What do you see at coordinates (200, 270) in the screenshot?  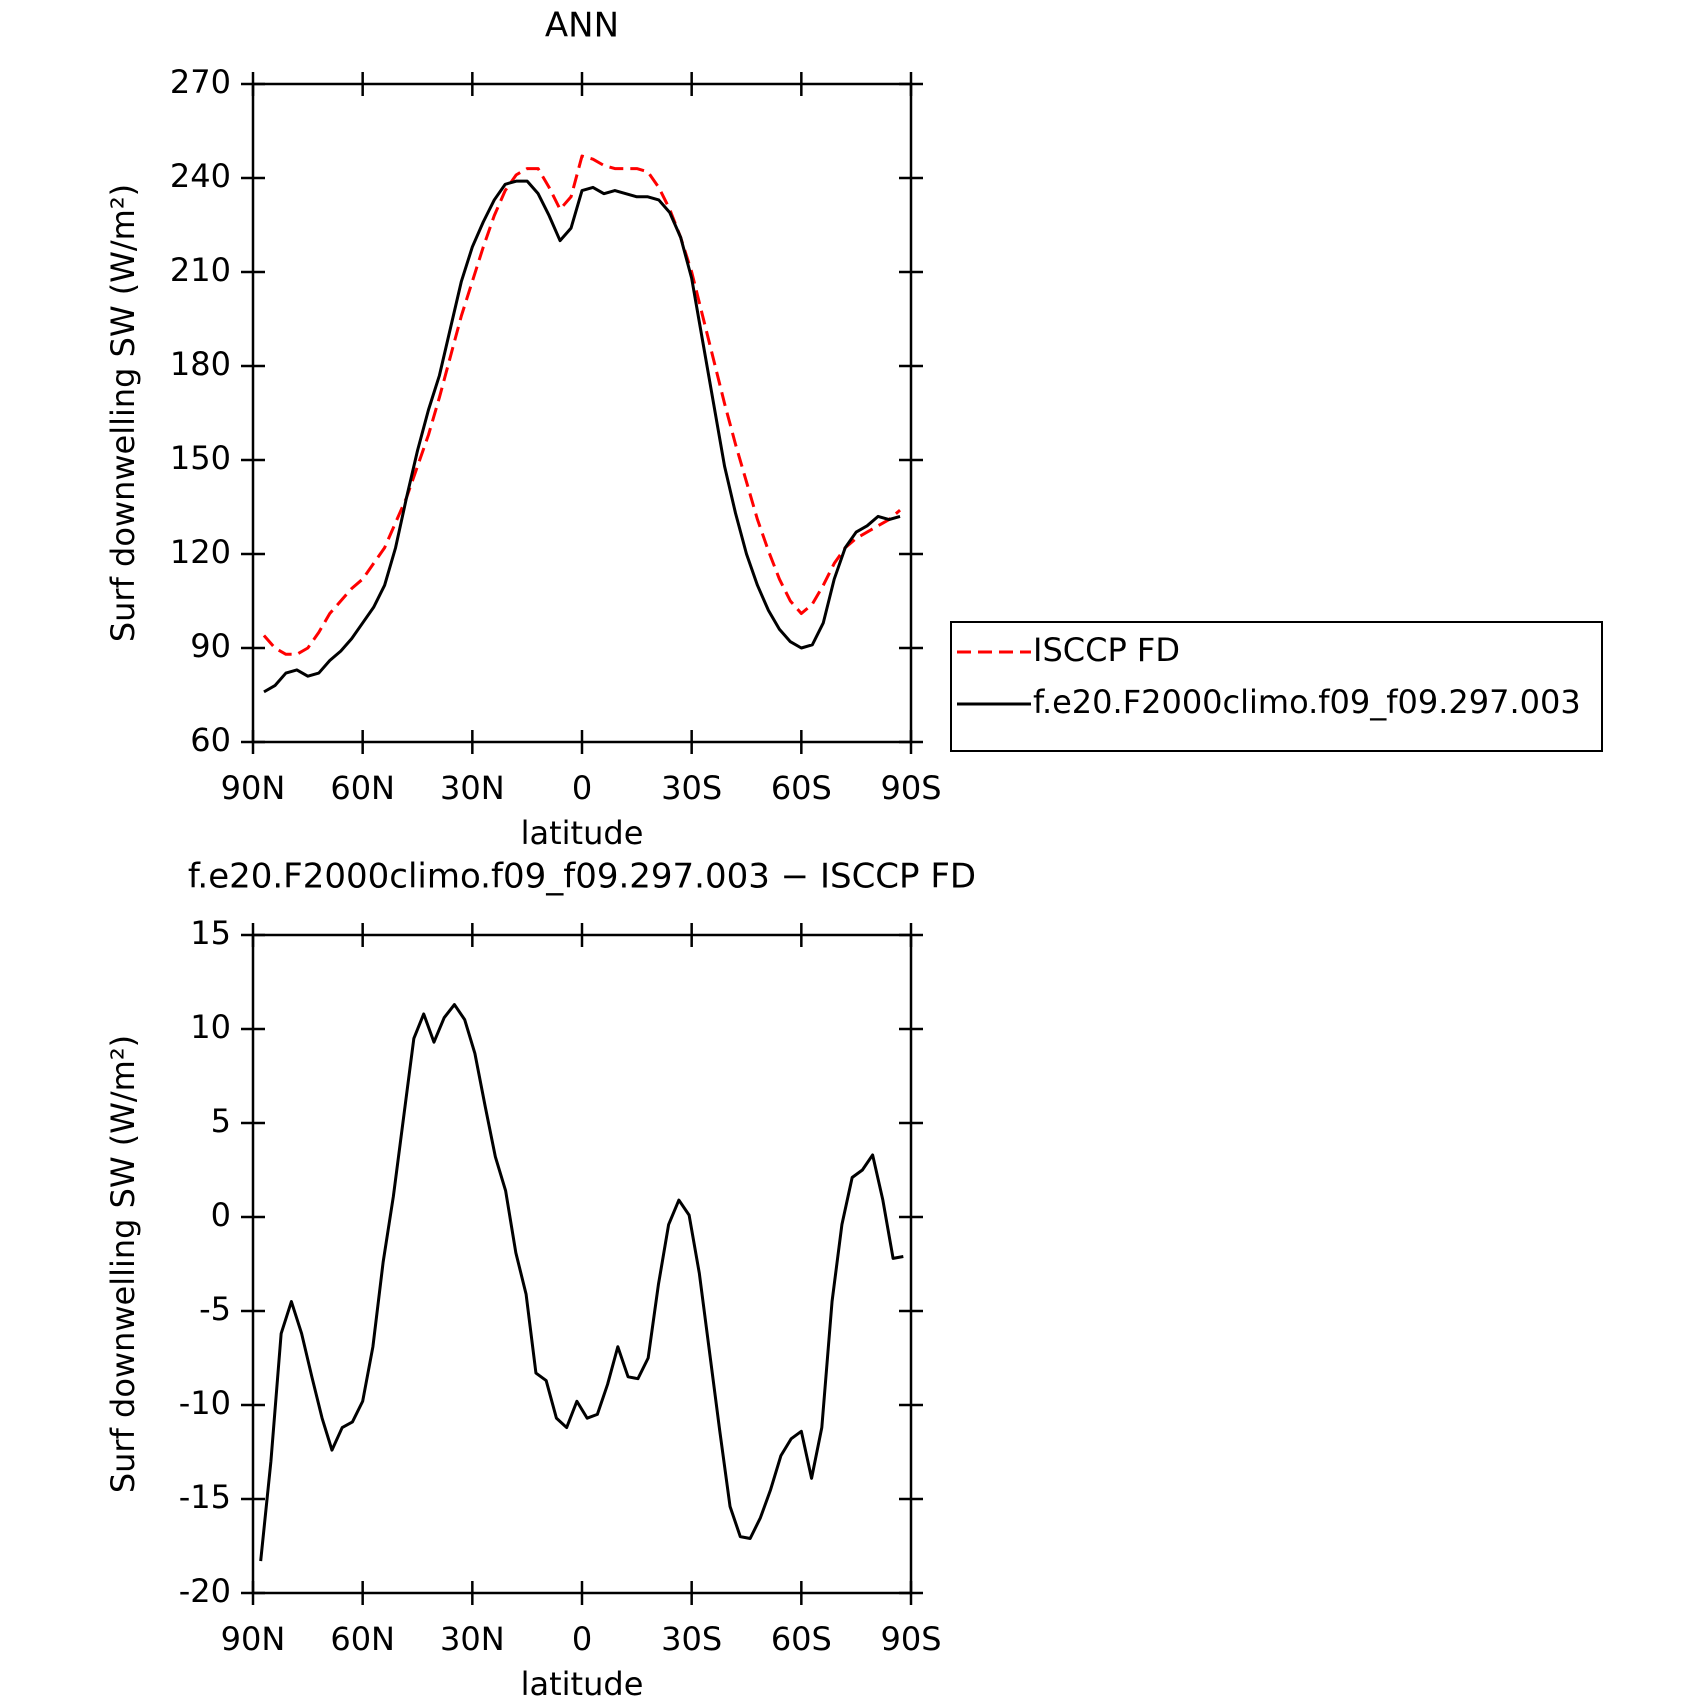 I see `y-tick-label: 210` at bounding box center [200, 270].